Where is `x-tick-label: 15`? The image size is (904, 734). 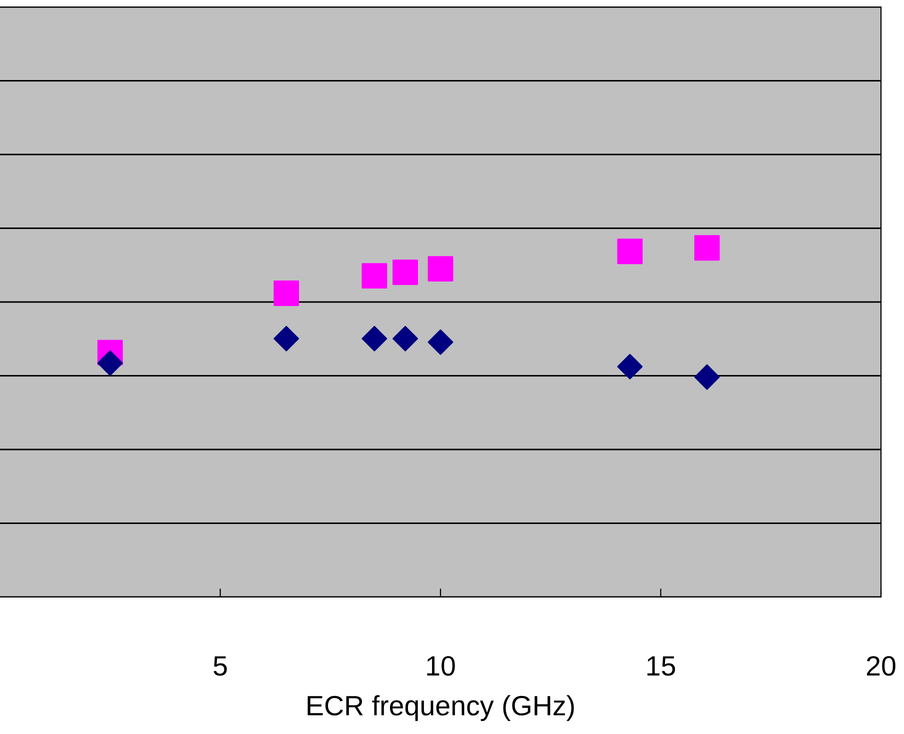 x-tick-label: 15 is located at coordinates (661, 666).